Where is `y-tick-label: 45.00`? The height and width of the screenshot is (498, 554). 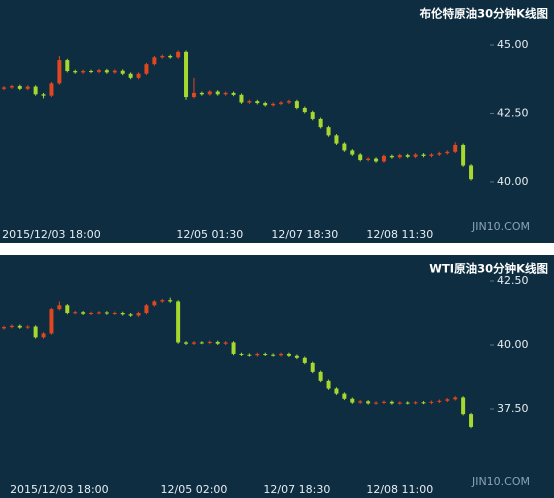
y-tick-label: 45.00 is located at coordinates (513, 44).